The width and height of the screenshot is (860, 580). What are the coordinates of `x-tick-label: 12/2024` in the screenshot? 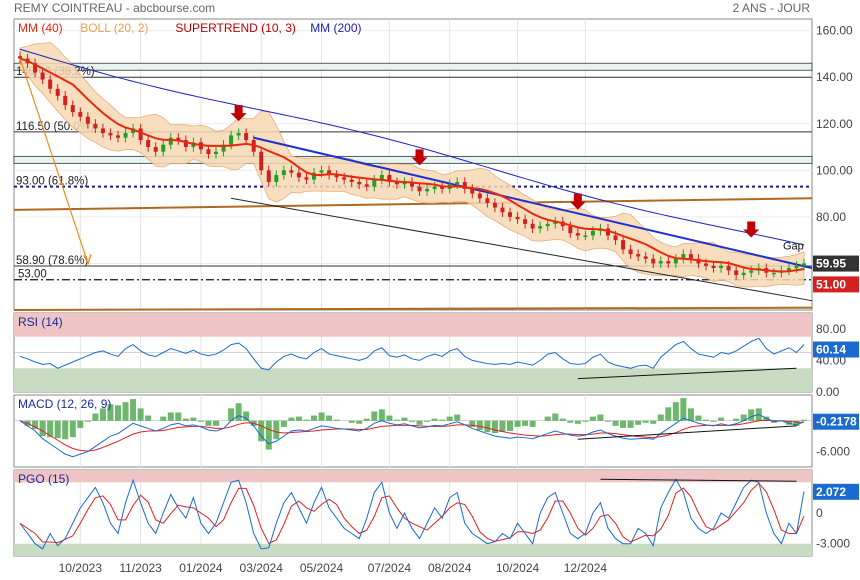 It's located at (586, 568).